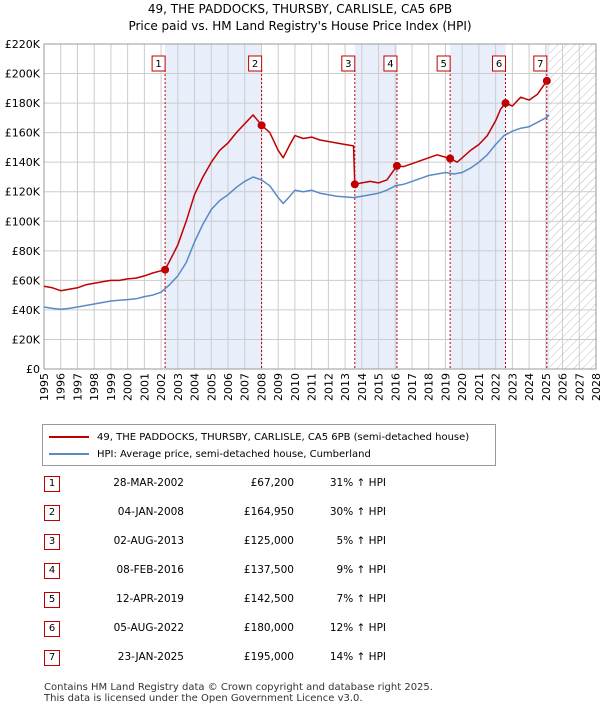  I want to click on sale-label-number: 7, so click(540, 64).